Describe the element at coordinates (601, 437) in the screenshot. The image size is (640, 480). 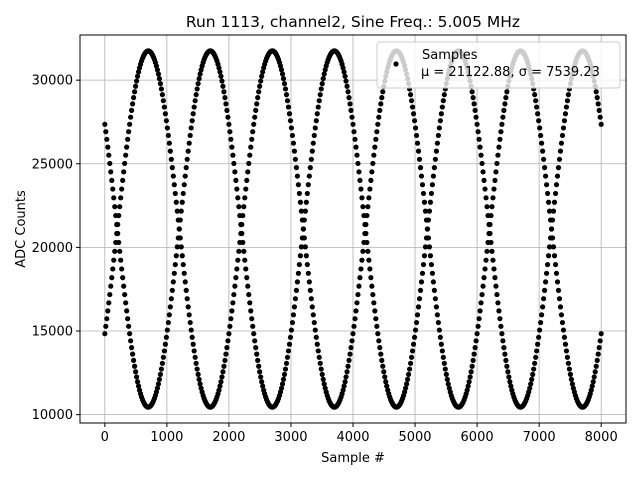
I see `x-tick-label: 8000` at that location.